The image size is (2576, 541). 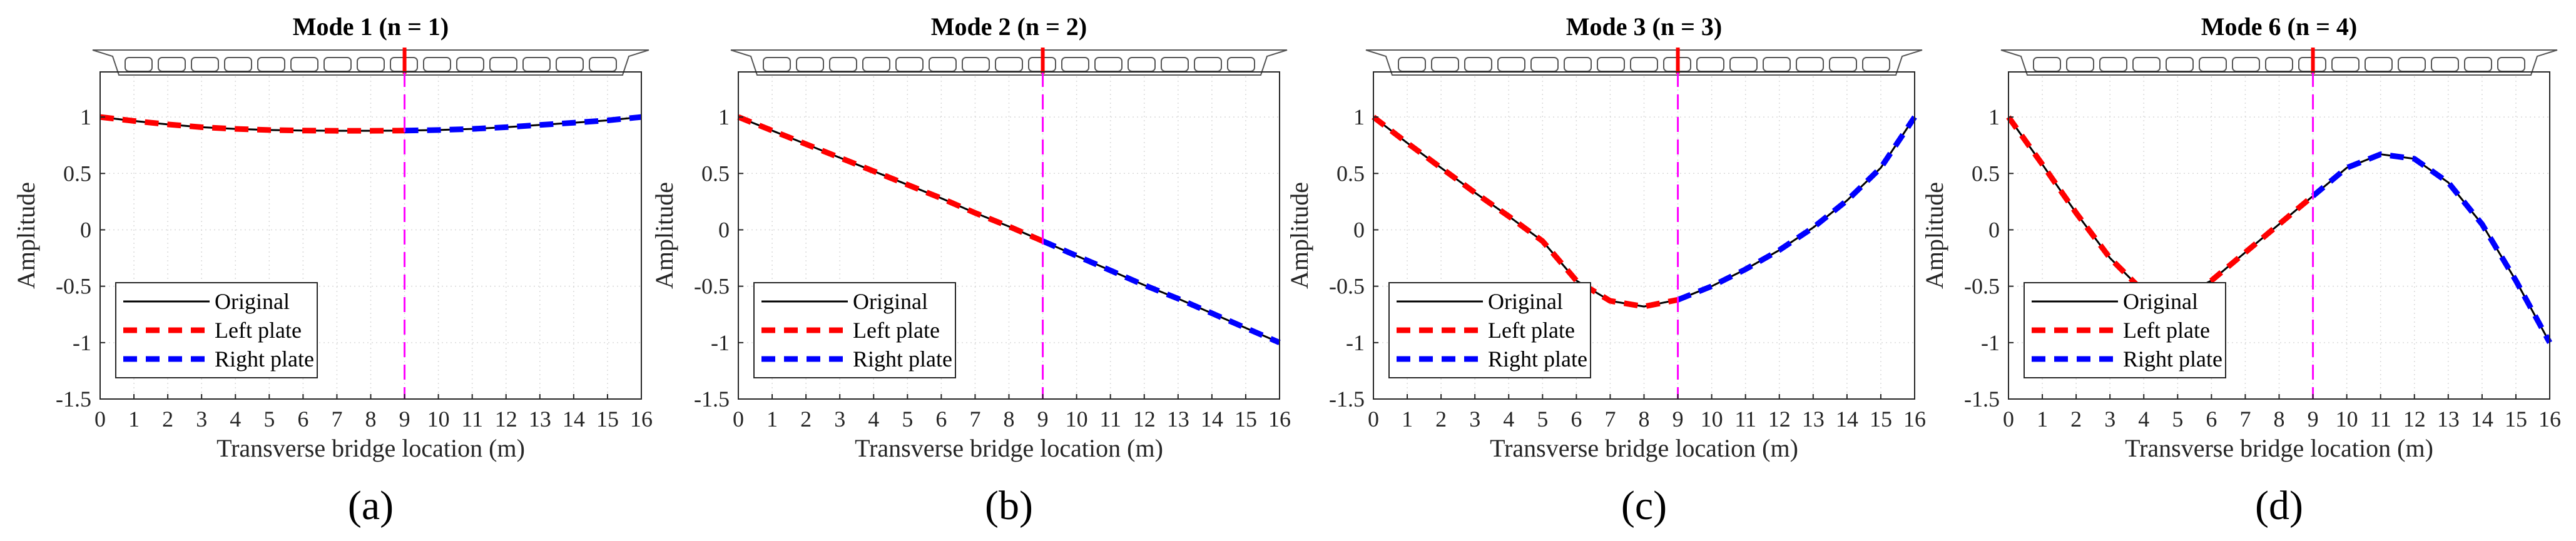 What do you see at coordinates (902, 359) in the screenshot?
I see `legend-label: Right plate` at bounding box center [902, 359].